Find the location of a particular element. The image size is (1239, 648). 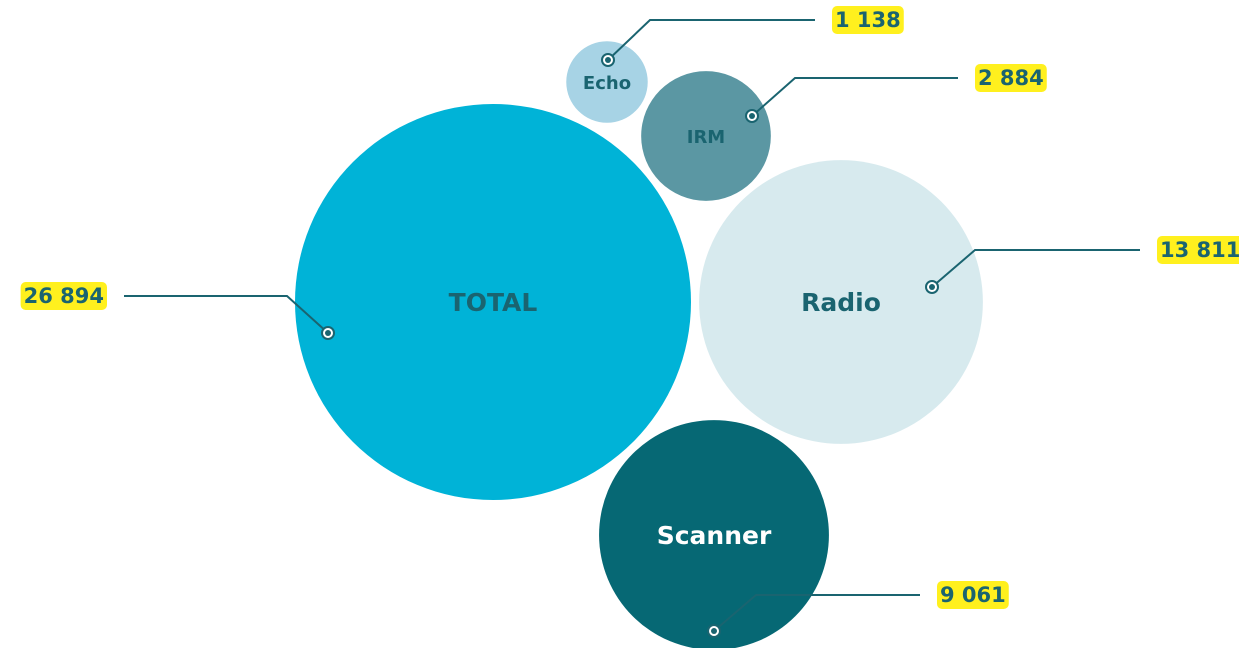

bubble-label: TOTAL is located at coordinates (493, 302).